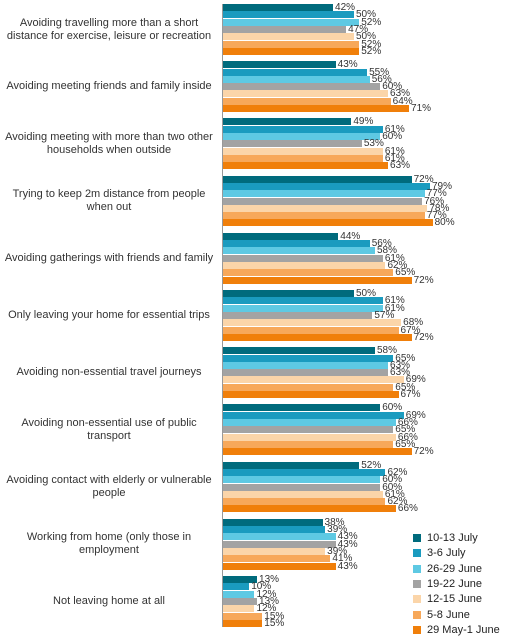 This screenshot has width=505, height=640. Describe the element at coordinates (400, 365) in the screenshot. I see `value-label: 63%` at that location.